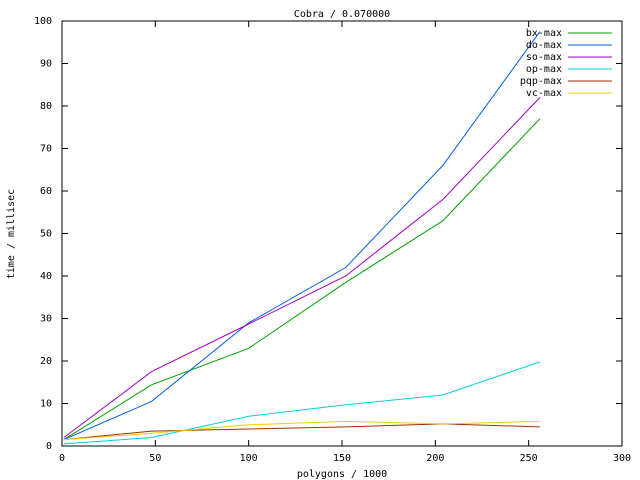 The height and width of the screenshot is (480, 640). What do you see at coordinates (622, 458) in the screenshot?
I see `x-tick-label: 300` at bounding box center [622, 458].